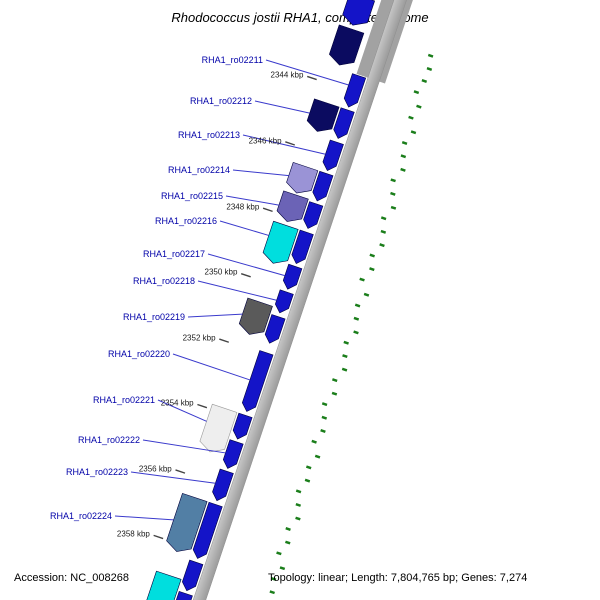 The image size is (600, 600). What do you see at coordinates (163, 281) in the screenshot?
I see `gene-label: RHA1_ro02218` at bounding box center [163, 281].